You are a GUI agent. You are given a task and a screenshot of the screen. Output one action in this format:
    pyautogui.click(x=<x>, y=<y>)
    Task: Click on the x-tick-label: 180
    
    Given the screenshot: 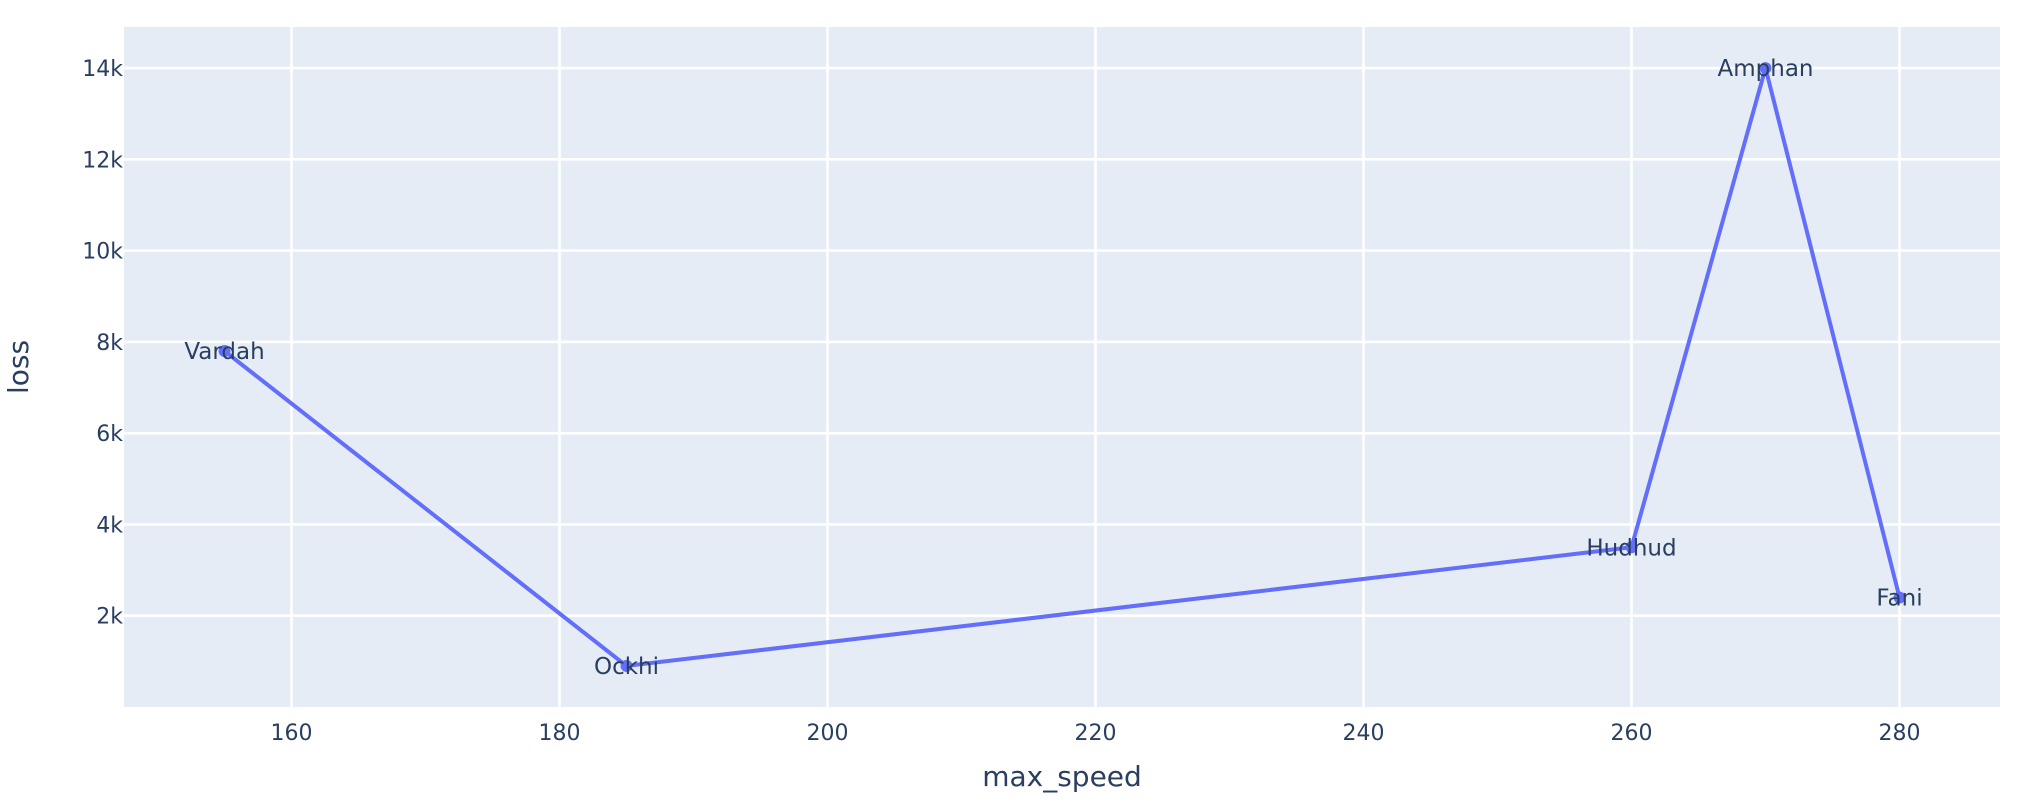 What is the action you would take?
    pyautogui.click(x=560, y=733)
    